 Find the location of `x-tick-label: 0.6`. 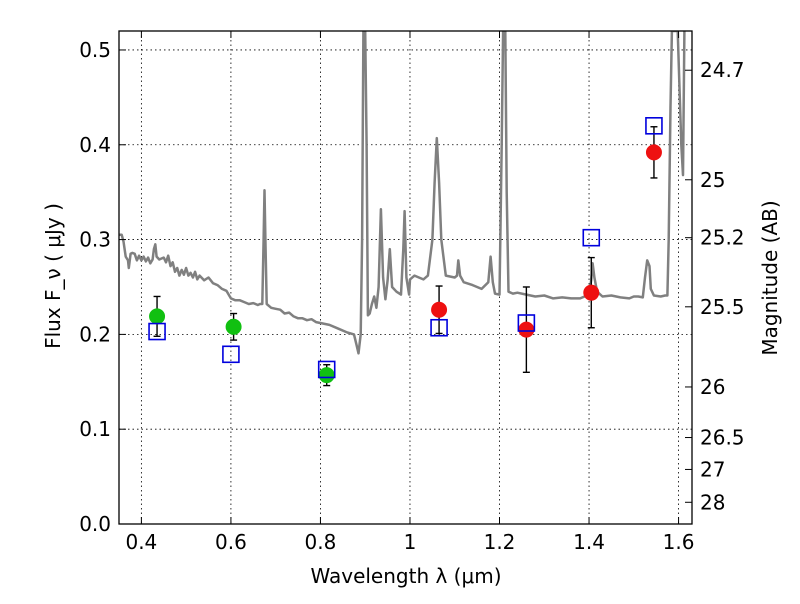

x-tick-label: 0.6 is located at coordinates (231, 542).